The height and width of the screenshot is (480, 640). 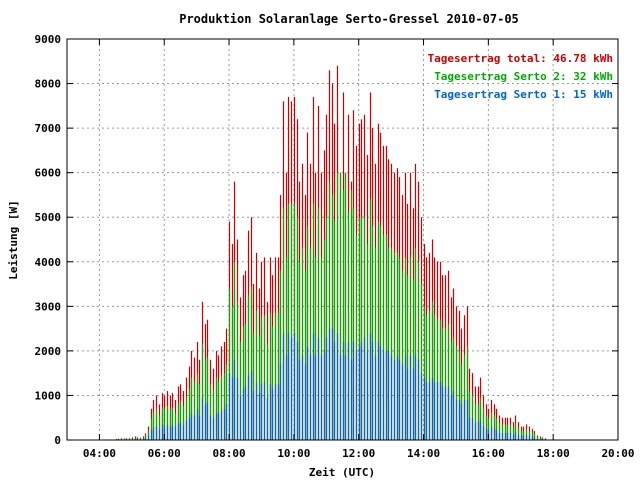 What do you see at coordinates (48, 128) in the screenshot?
I see `y-tick-label: 7000` at bounding box center [48, 128].